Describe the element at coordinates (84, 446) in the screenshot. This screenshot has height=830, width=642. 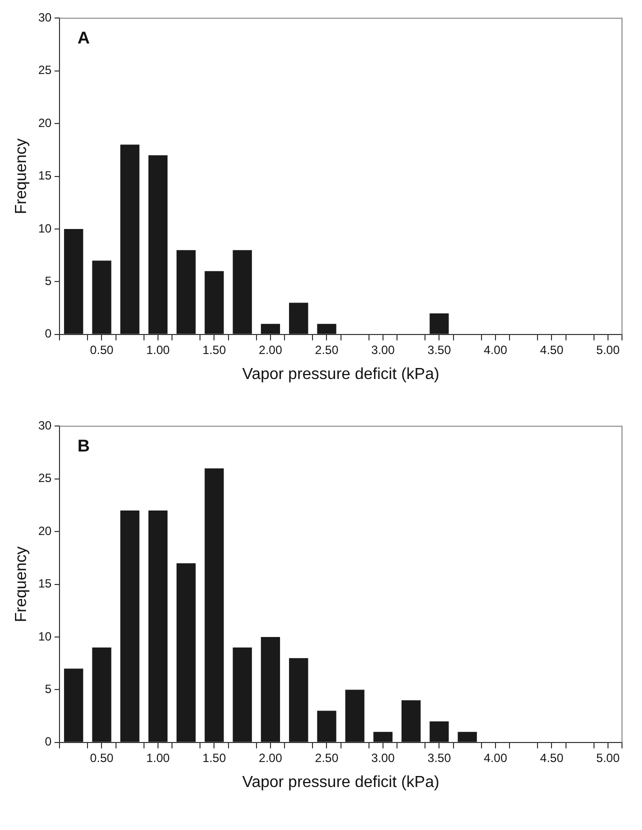
I see `annotation: B` at that location.